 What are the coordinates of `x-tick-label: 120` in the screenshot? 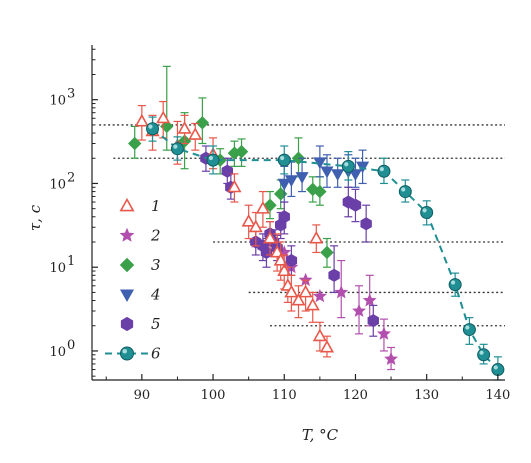 It's located at (355, 395).